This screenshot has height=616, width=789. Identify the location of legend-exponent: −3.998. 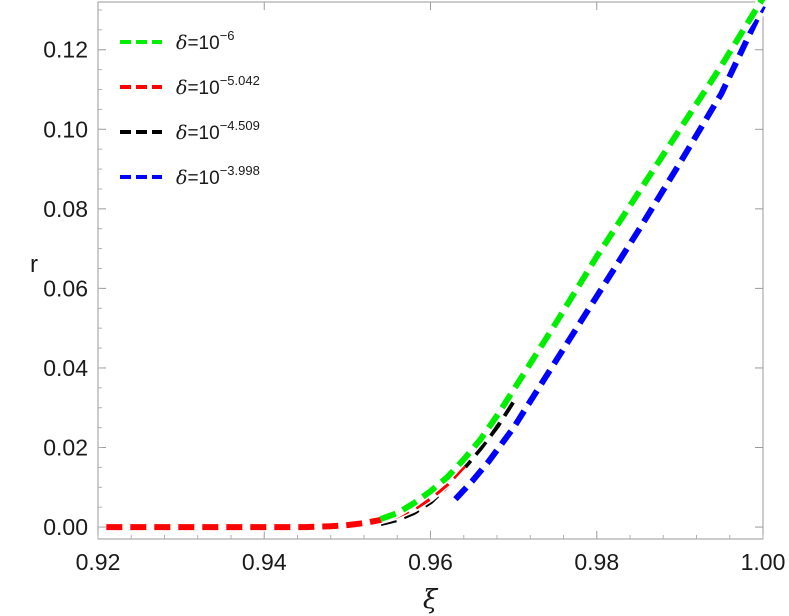
(240, 170).